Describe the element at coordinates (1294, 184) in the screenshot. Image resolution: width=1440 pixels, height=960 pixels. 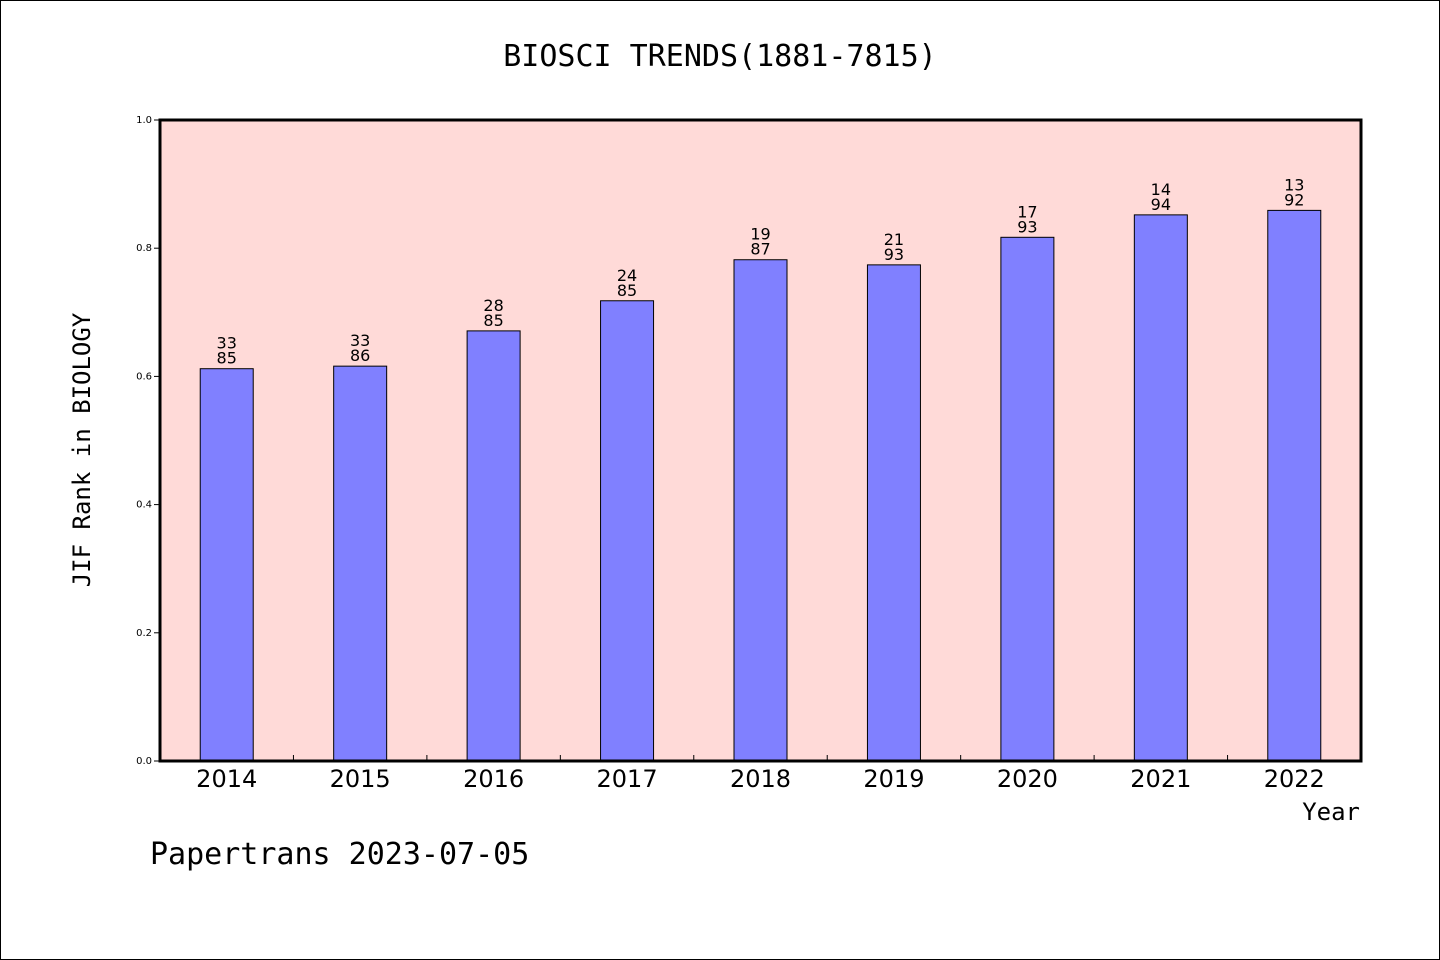
I see `bar-rank-label: 13` at that location.